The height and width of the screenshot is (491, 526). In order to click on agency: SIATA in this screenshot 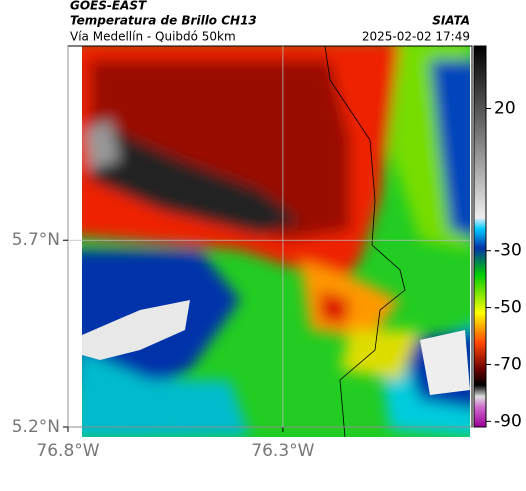, I will do `click(451, 21)`.